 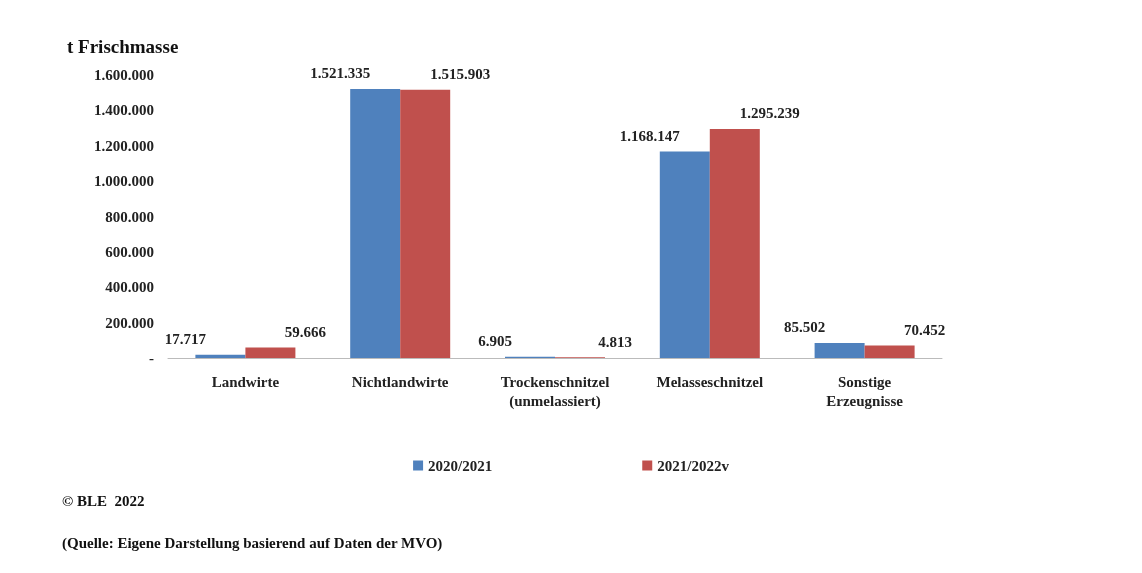 I want to click on data-label: 6.905, so click(x=495, y=341).